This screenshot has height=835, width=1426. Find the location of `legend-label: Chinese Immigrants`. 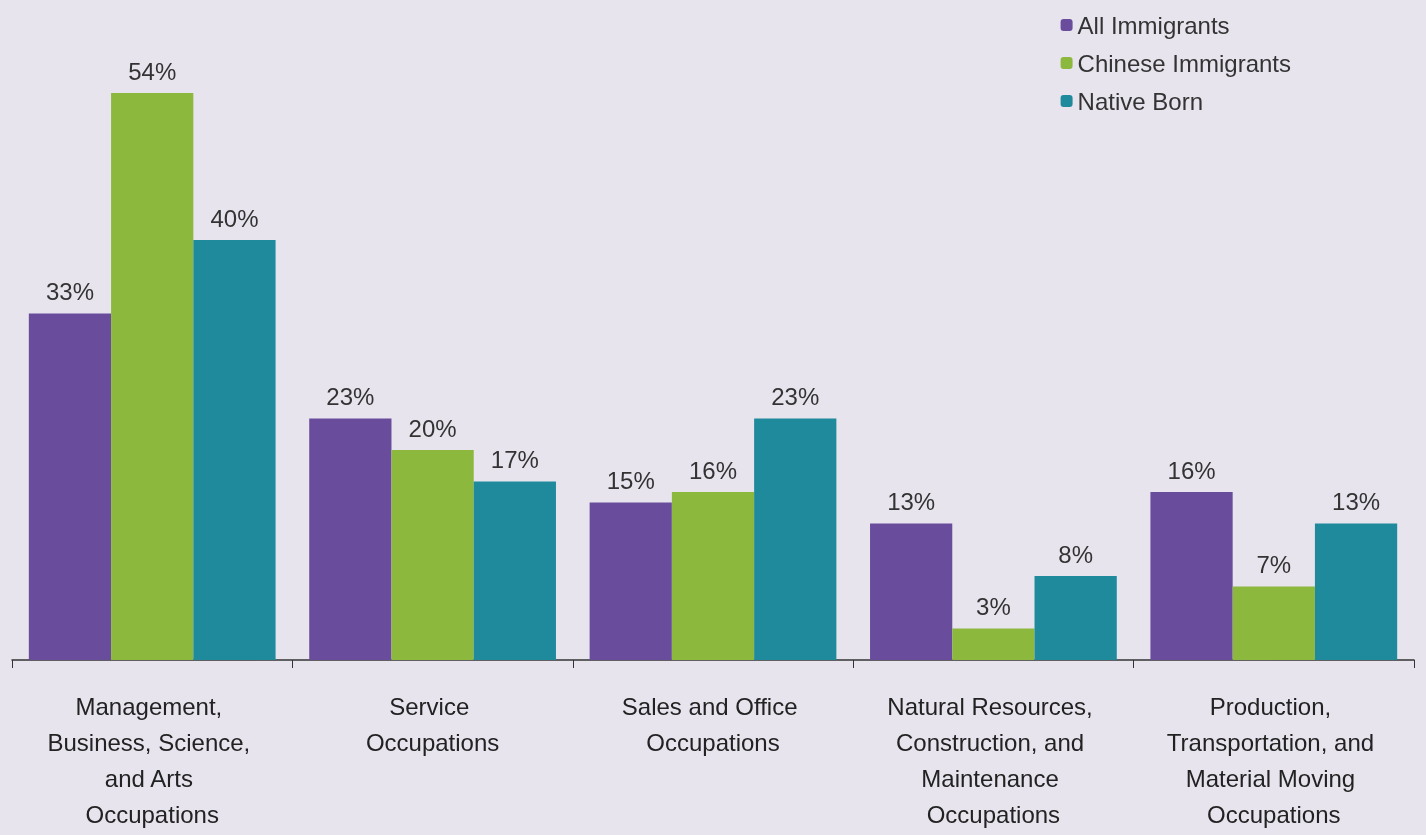

legend-label: Chinese Immigrants is located at coordinates (1184, 63).